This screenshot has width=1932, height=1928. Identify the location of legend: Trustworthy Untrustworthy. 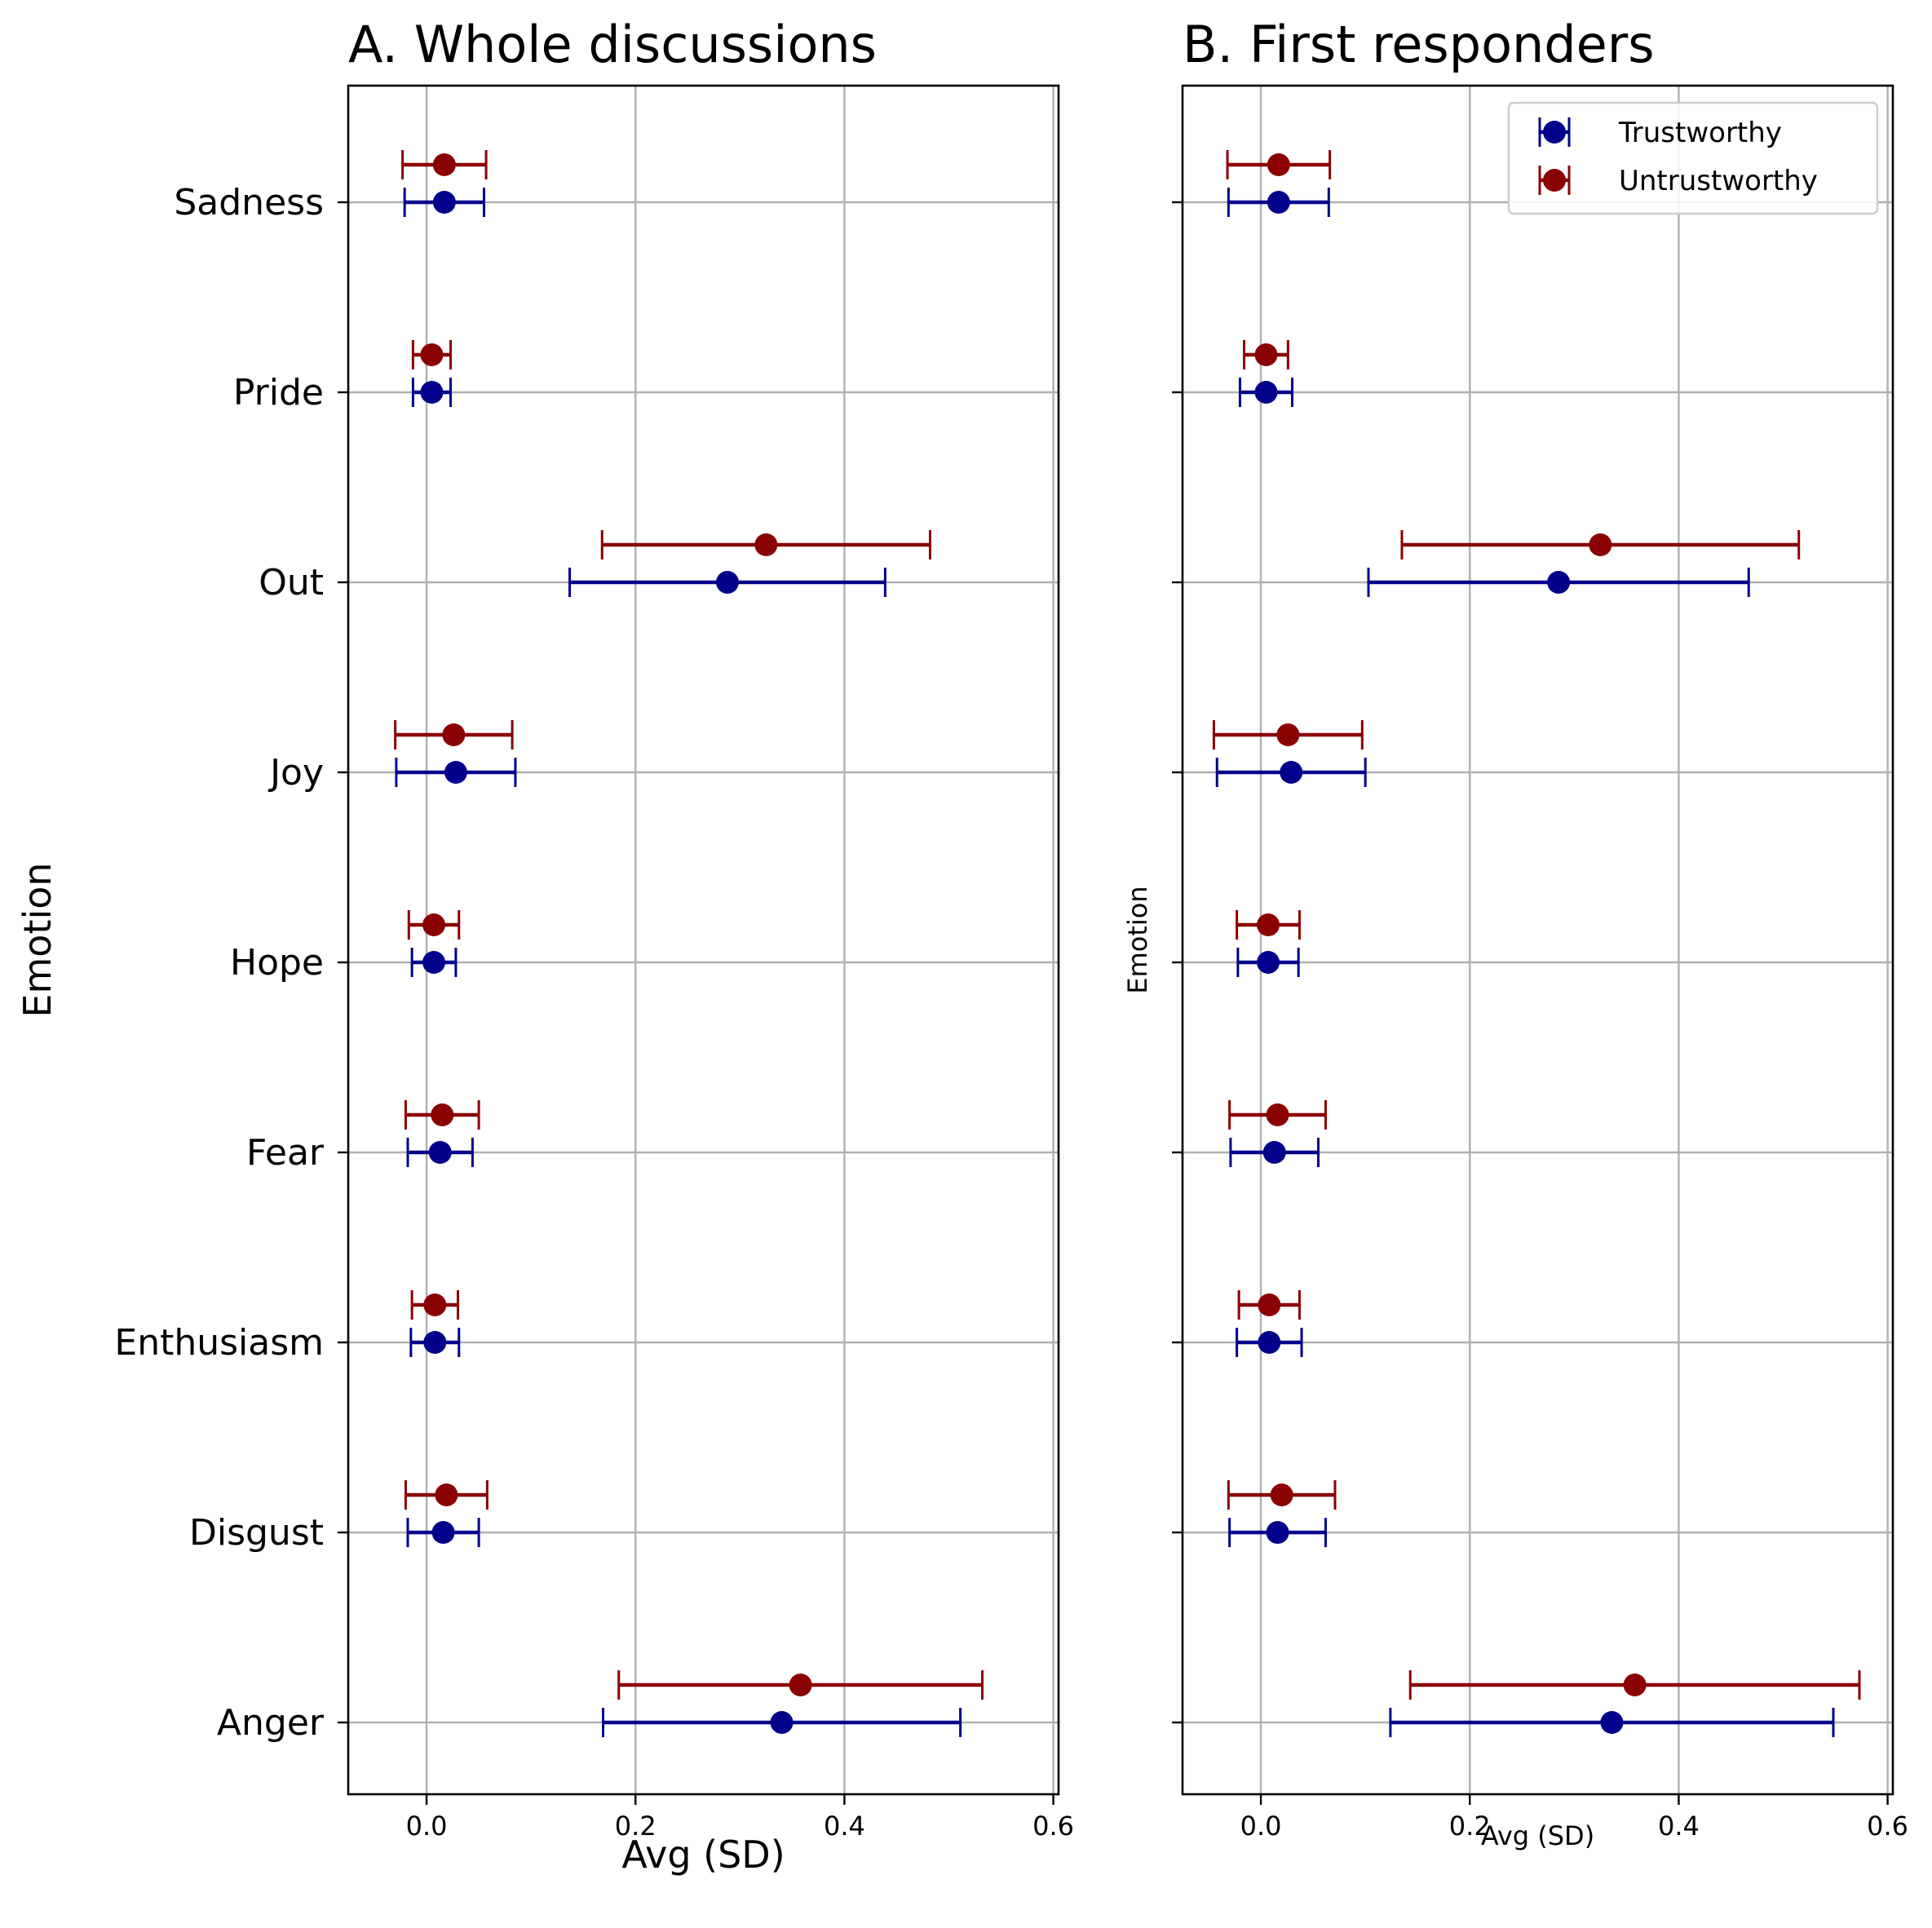
(1693, 158).